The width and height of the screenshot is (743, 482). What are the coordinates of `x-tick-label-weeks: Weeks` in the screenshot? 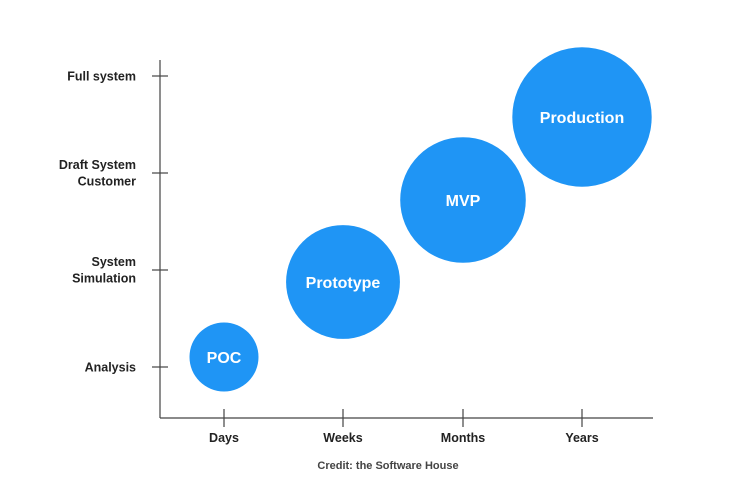 It's located at (342, 438).